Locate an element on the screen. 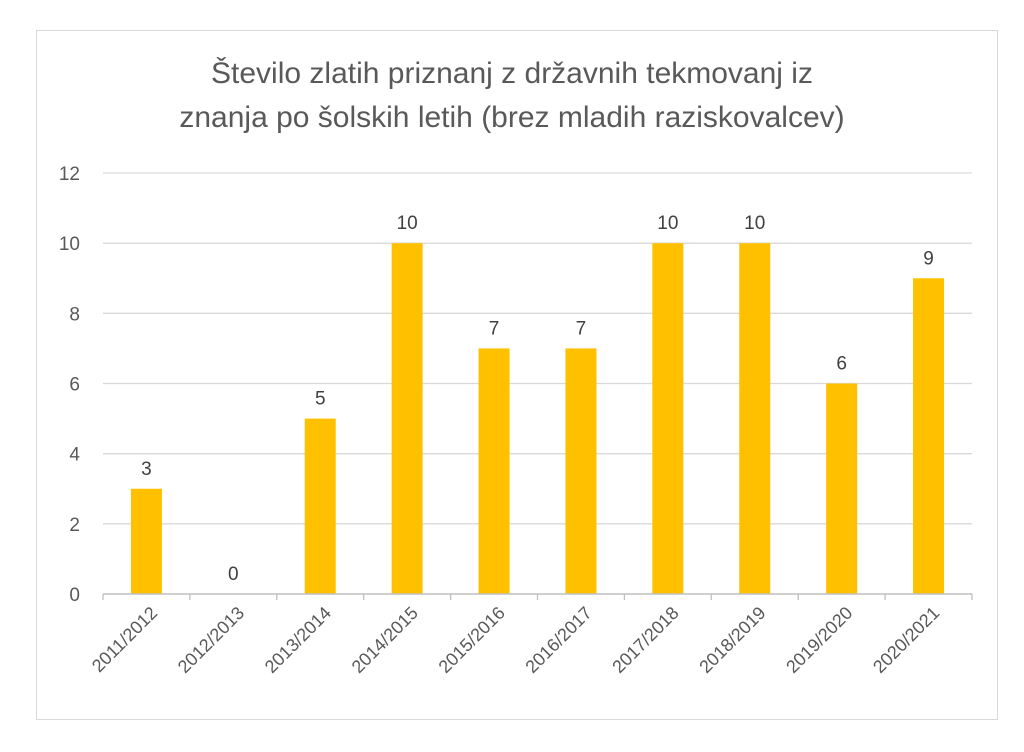 Image resolution: width=1024 pixels, height=752 pixels. data-label: 3 is located at coordinates (146, 469).